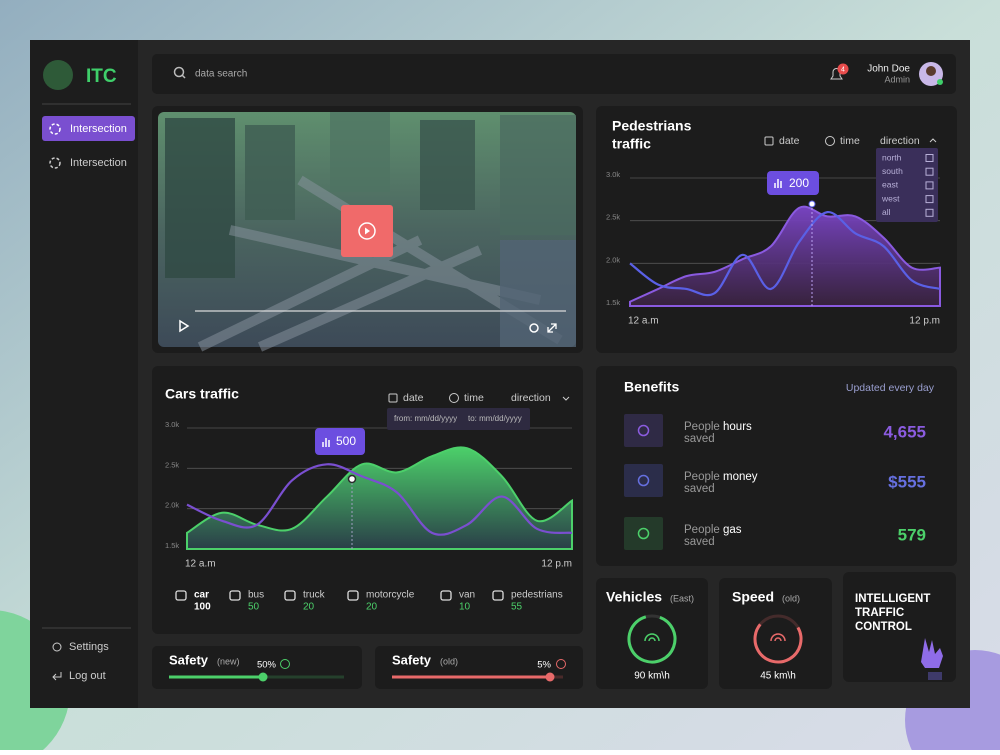  I want to click on date-to: to: mm/dd/yyyy, so click(495, 418).